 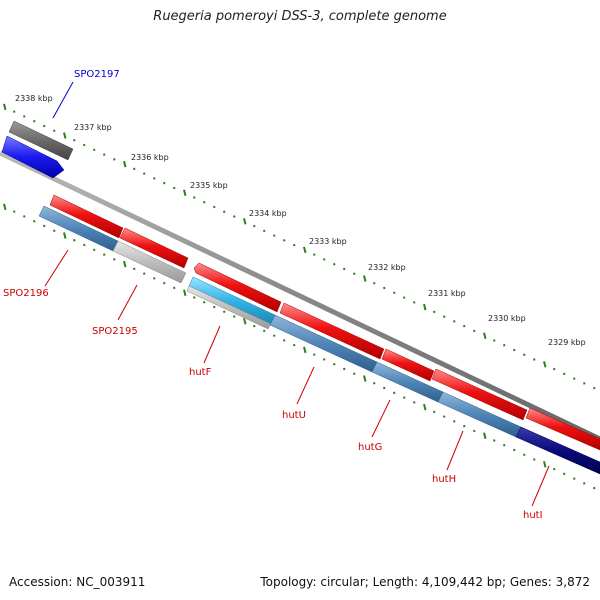 I want to click on gene-spo2197, so click(x=33, y=157).